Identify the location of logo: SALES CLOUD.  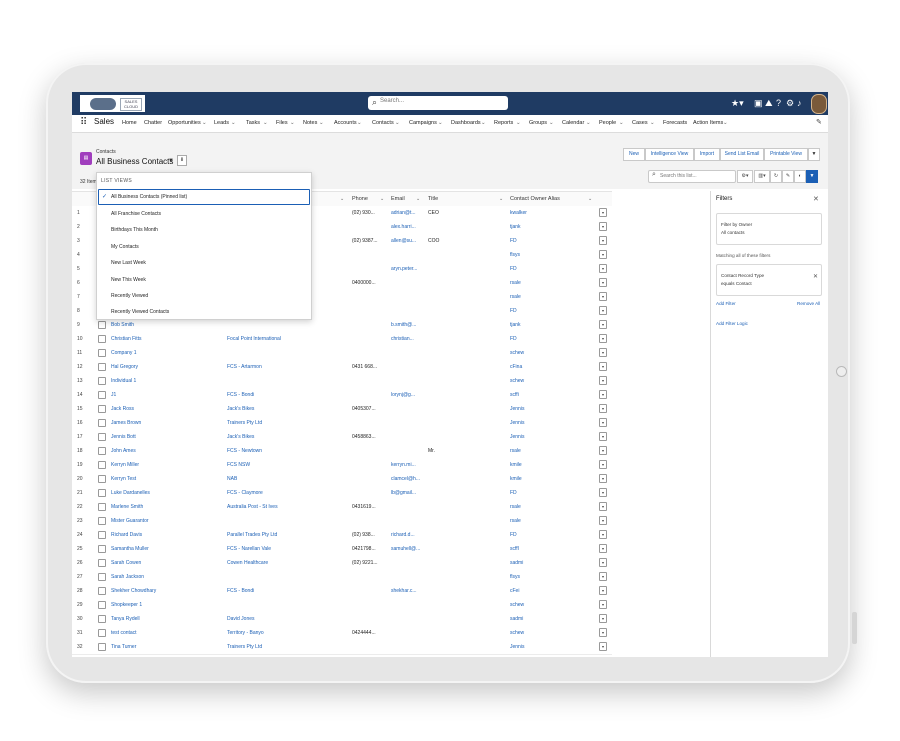
(112, 103).